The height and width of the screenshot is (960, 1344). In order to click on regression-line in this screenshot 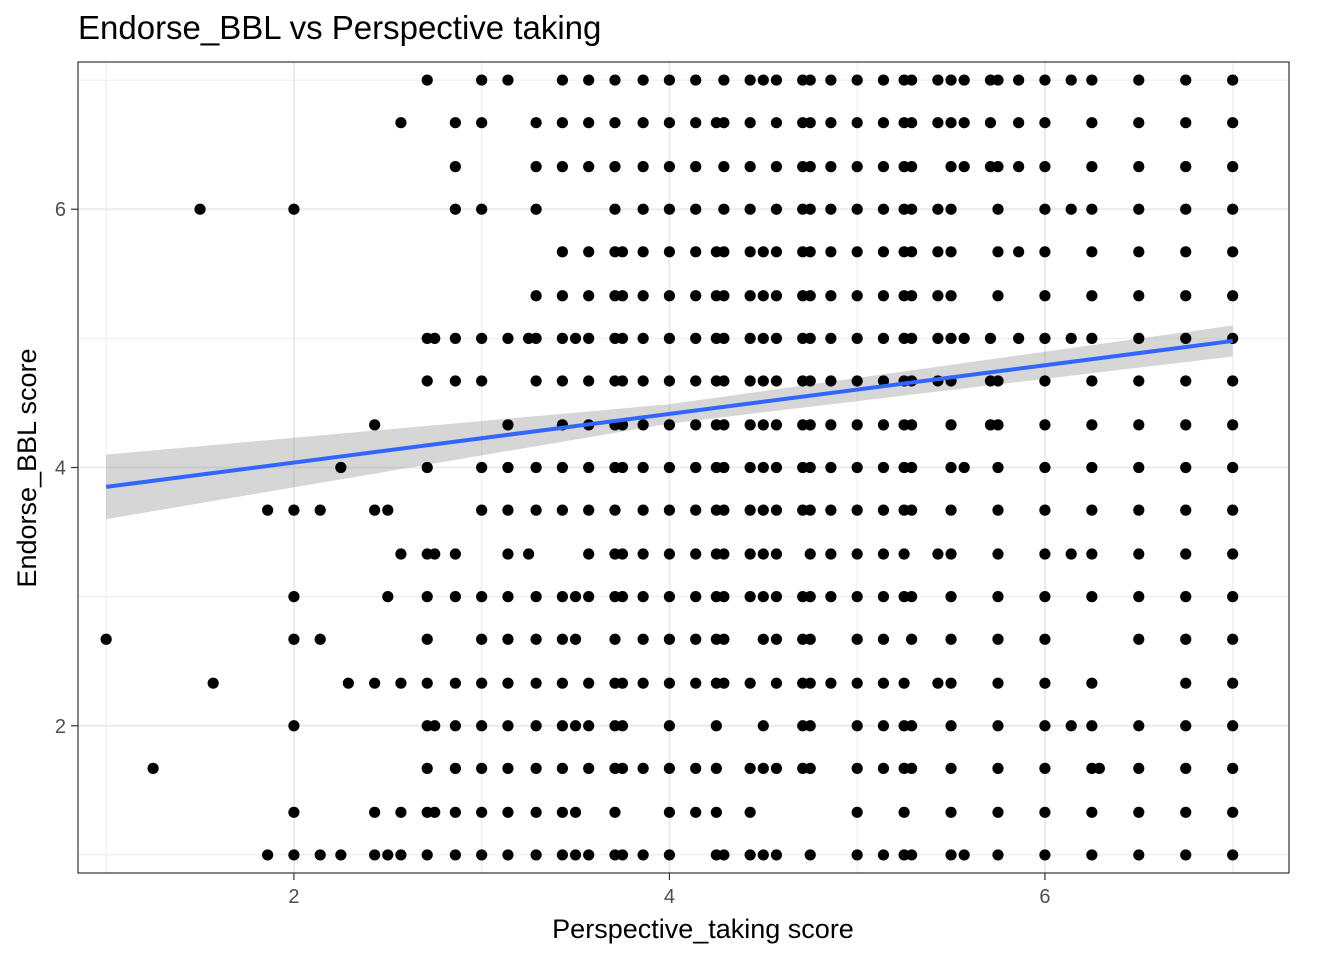, I will do `click(669, 413)`.